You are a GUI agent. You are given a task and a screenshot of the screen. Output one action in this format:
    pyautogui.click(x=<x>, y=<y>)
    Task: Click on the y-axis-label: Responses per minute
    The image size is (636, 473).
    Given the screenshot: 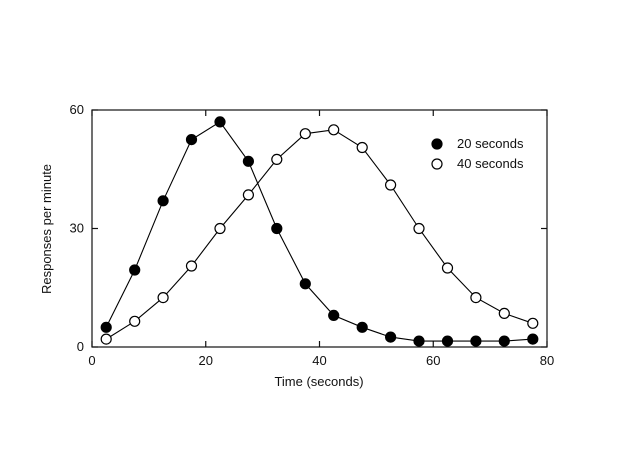 What is the action you would take?
    pyautogui.click(x=46, y=229)
    